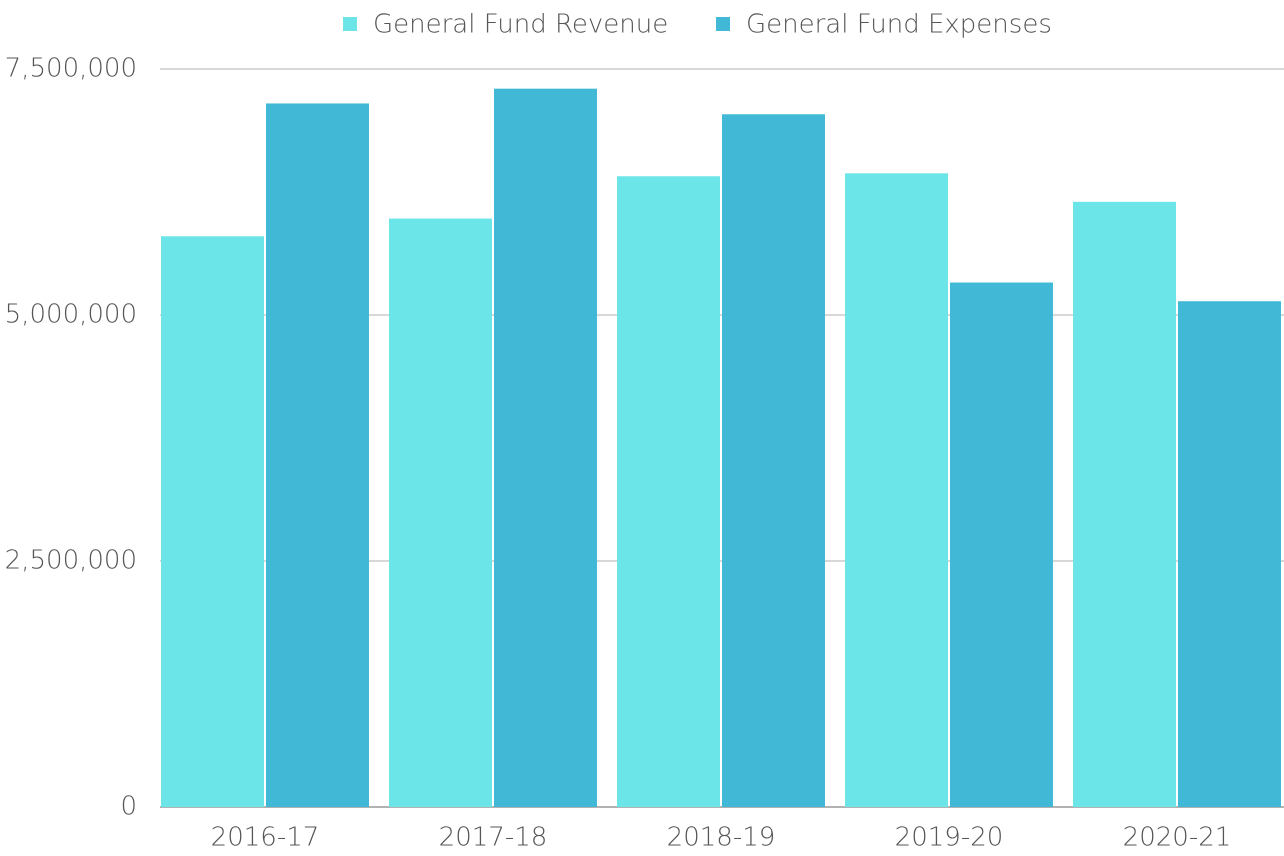 Image resolution: width=1284 pixels, height=856 pixels. What do you see at coordinates (71, 561) in the screenshot?
I see `y-tick-label: 2,500,000` at bounding box center [71, 561].